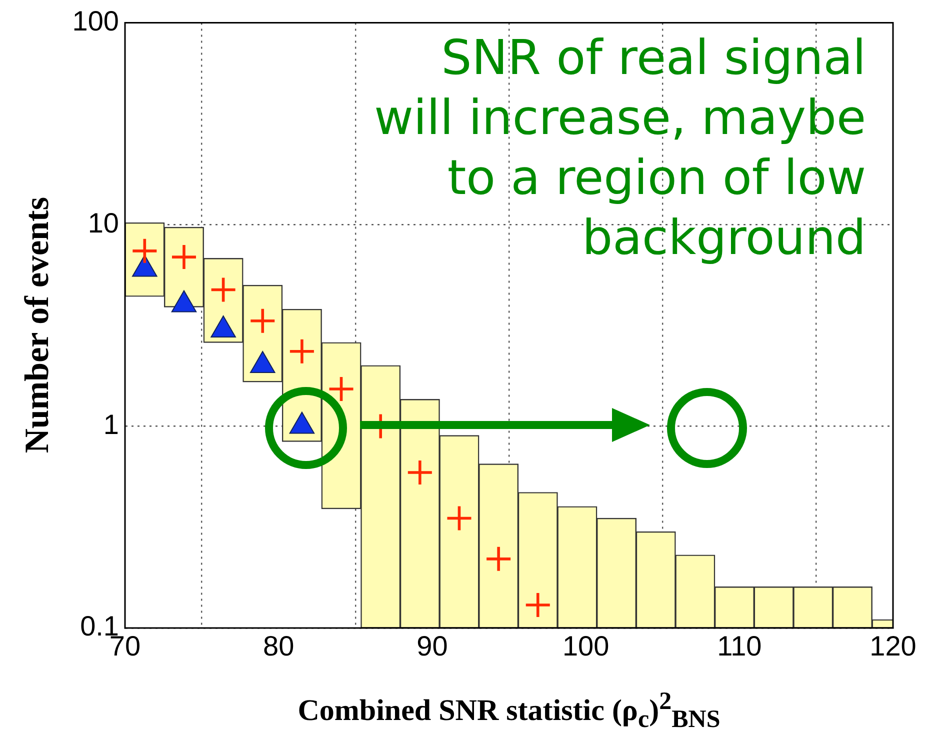 The width and height of the screenshot is (931, 734). Describe the element at coordinates (103, 222) in the screenshot. I see `y-tick-label: 10` at that location.